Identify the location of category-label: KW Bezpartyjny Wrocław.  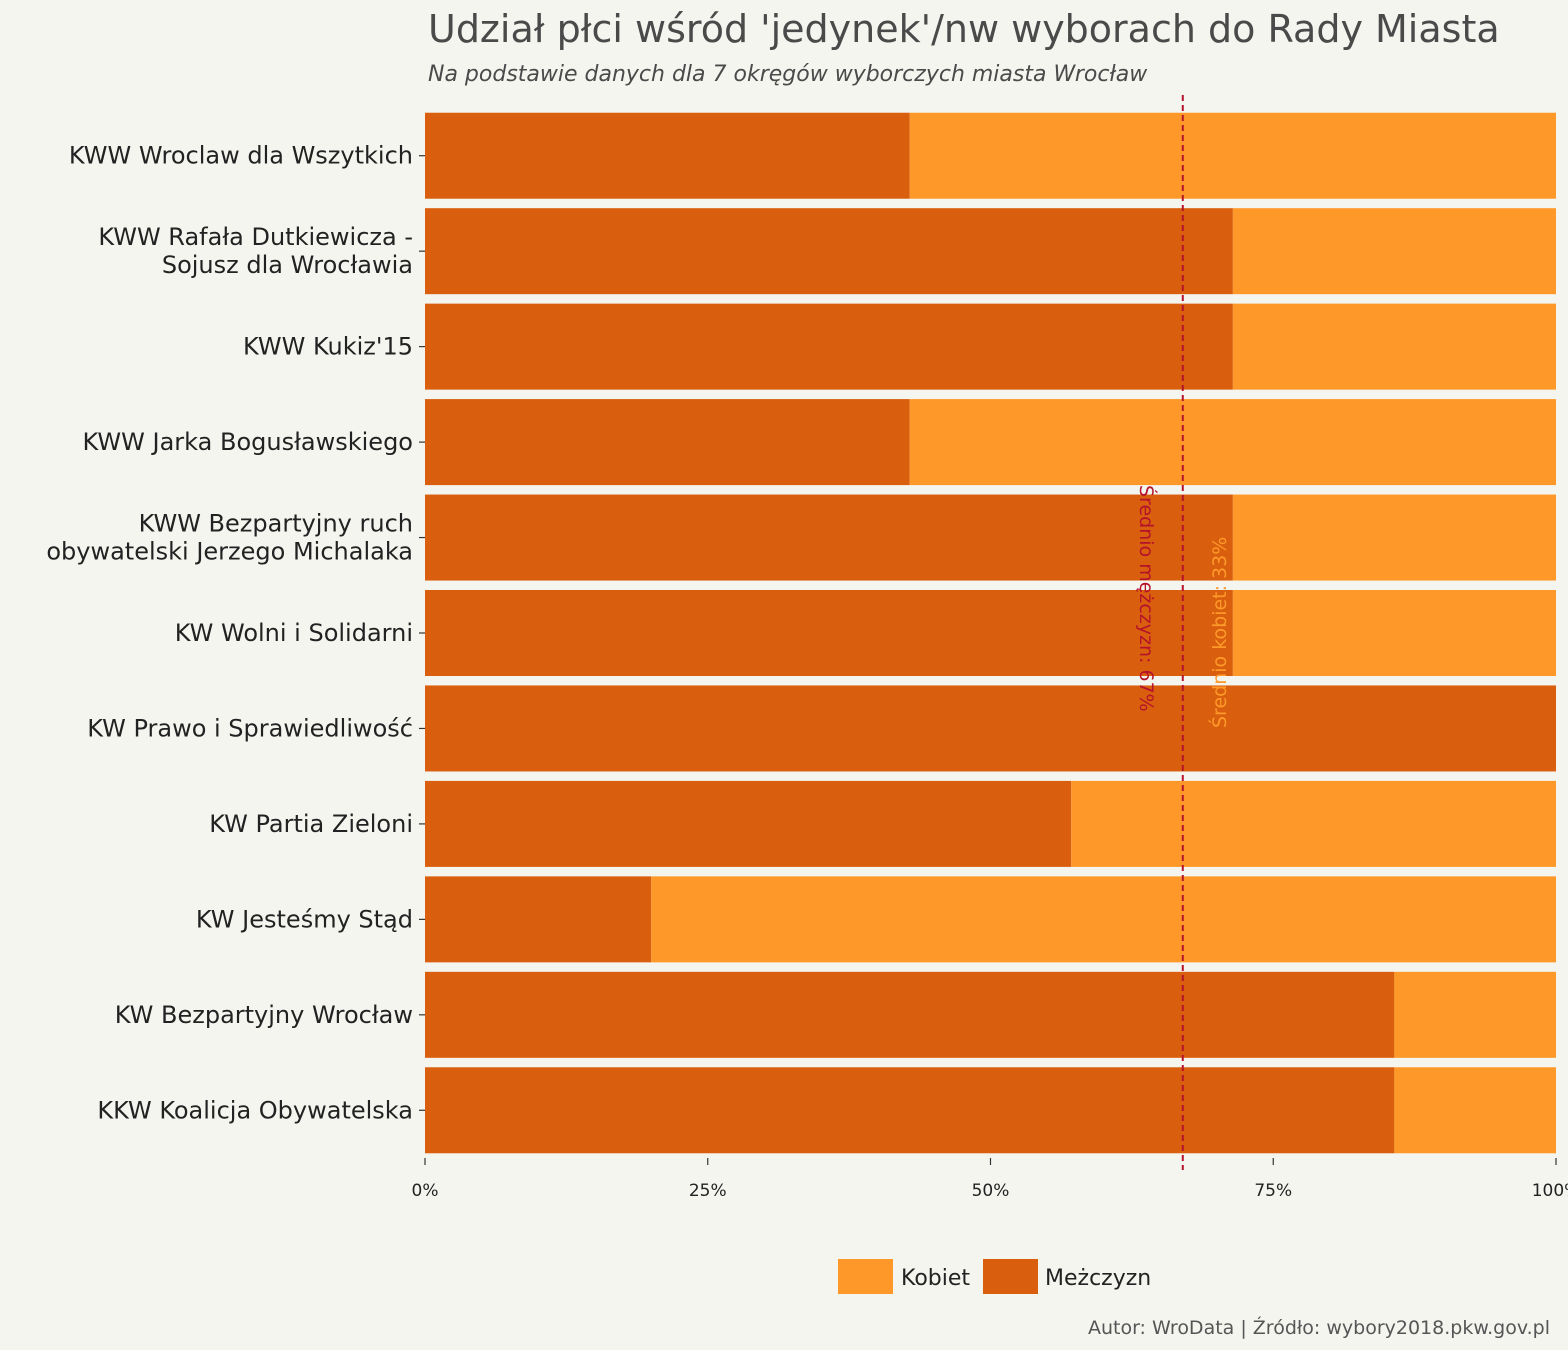
(264, 1015).